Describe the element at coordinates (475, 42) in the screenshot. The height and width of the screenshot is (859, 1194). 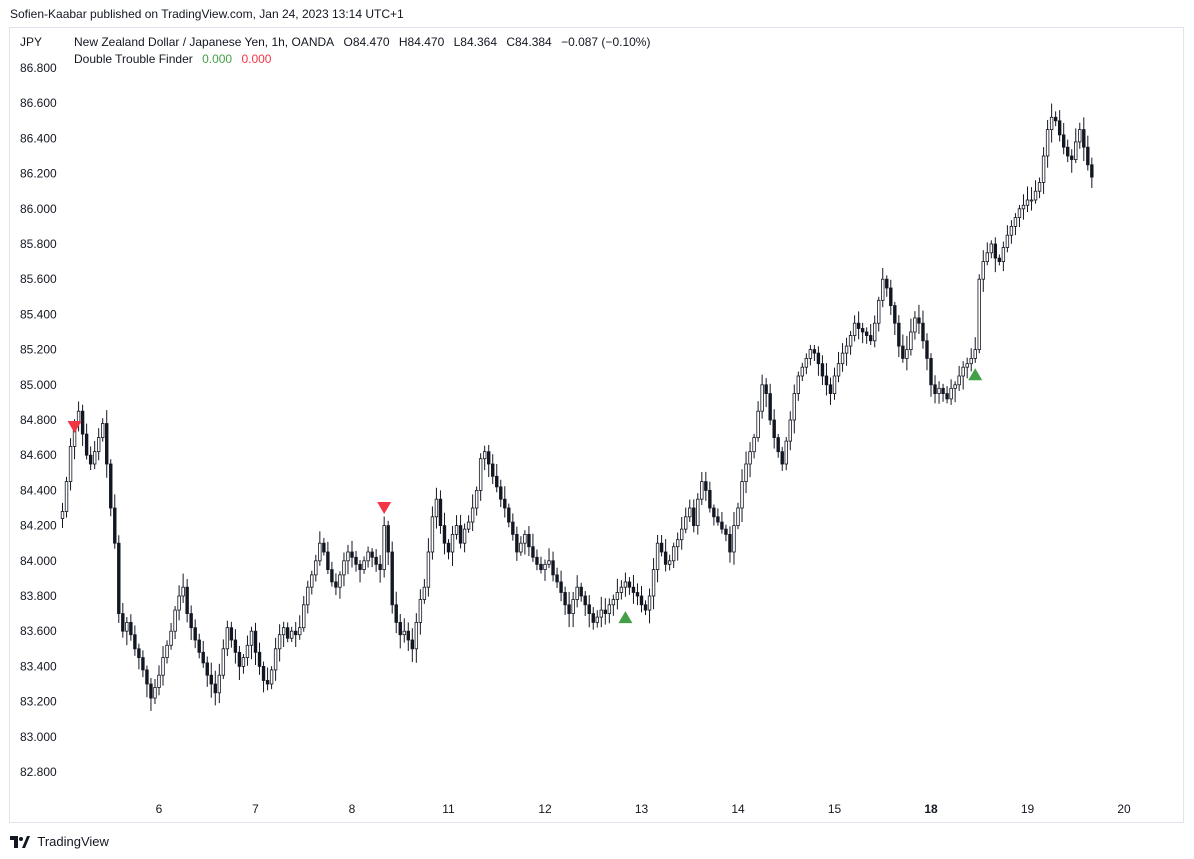
I see `ohlc-low: L84.364` at that location.